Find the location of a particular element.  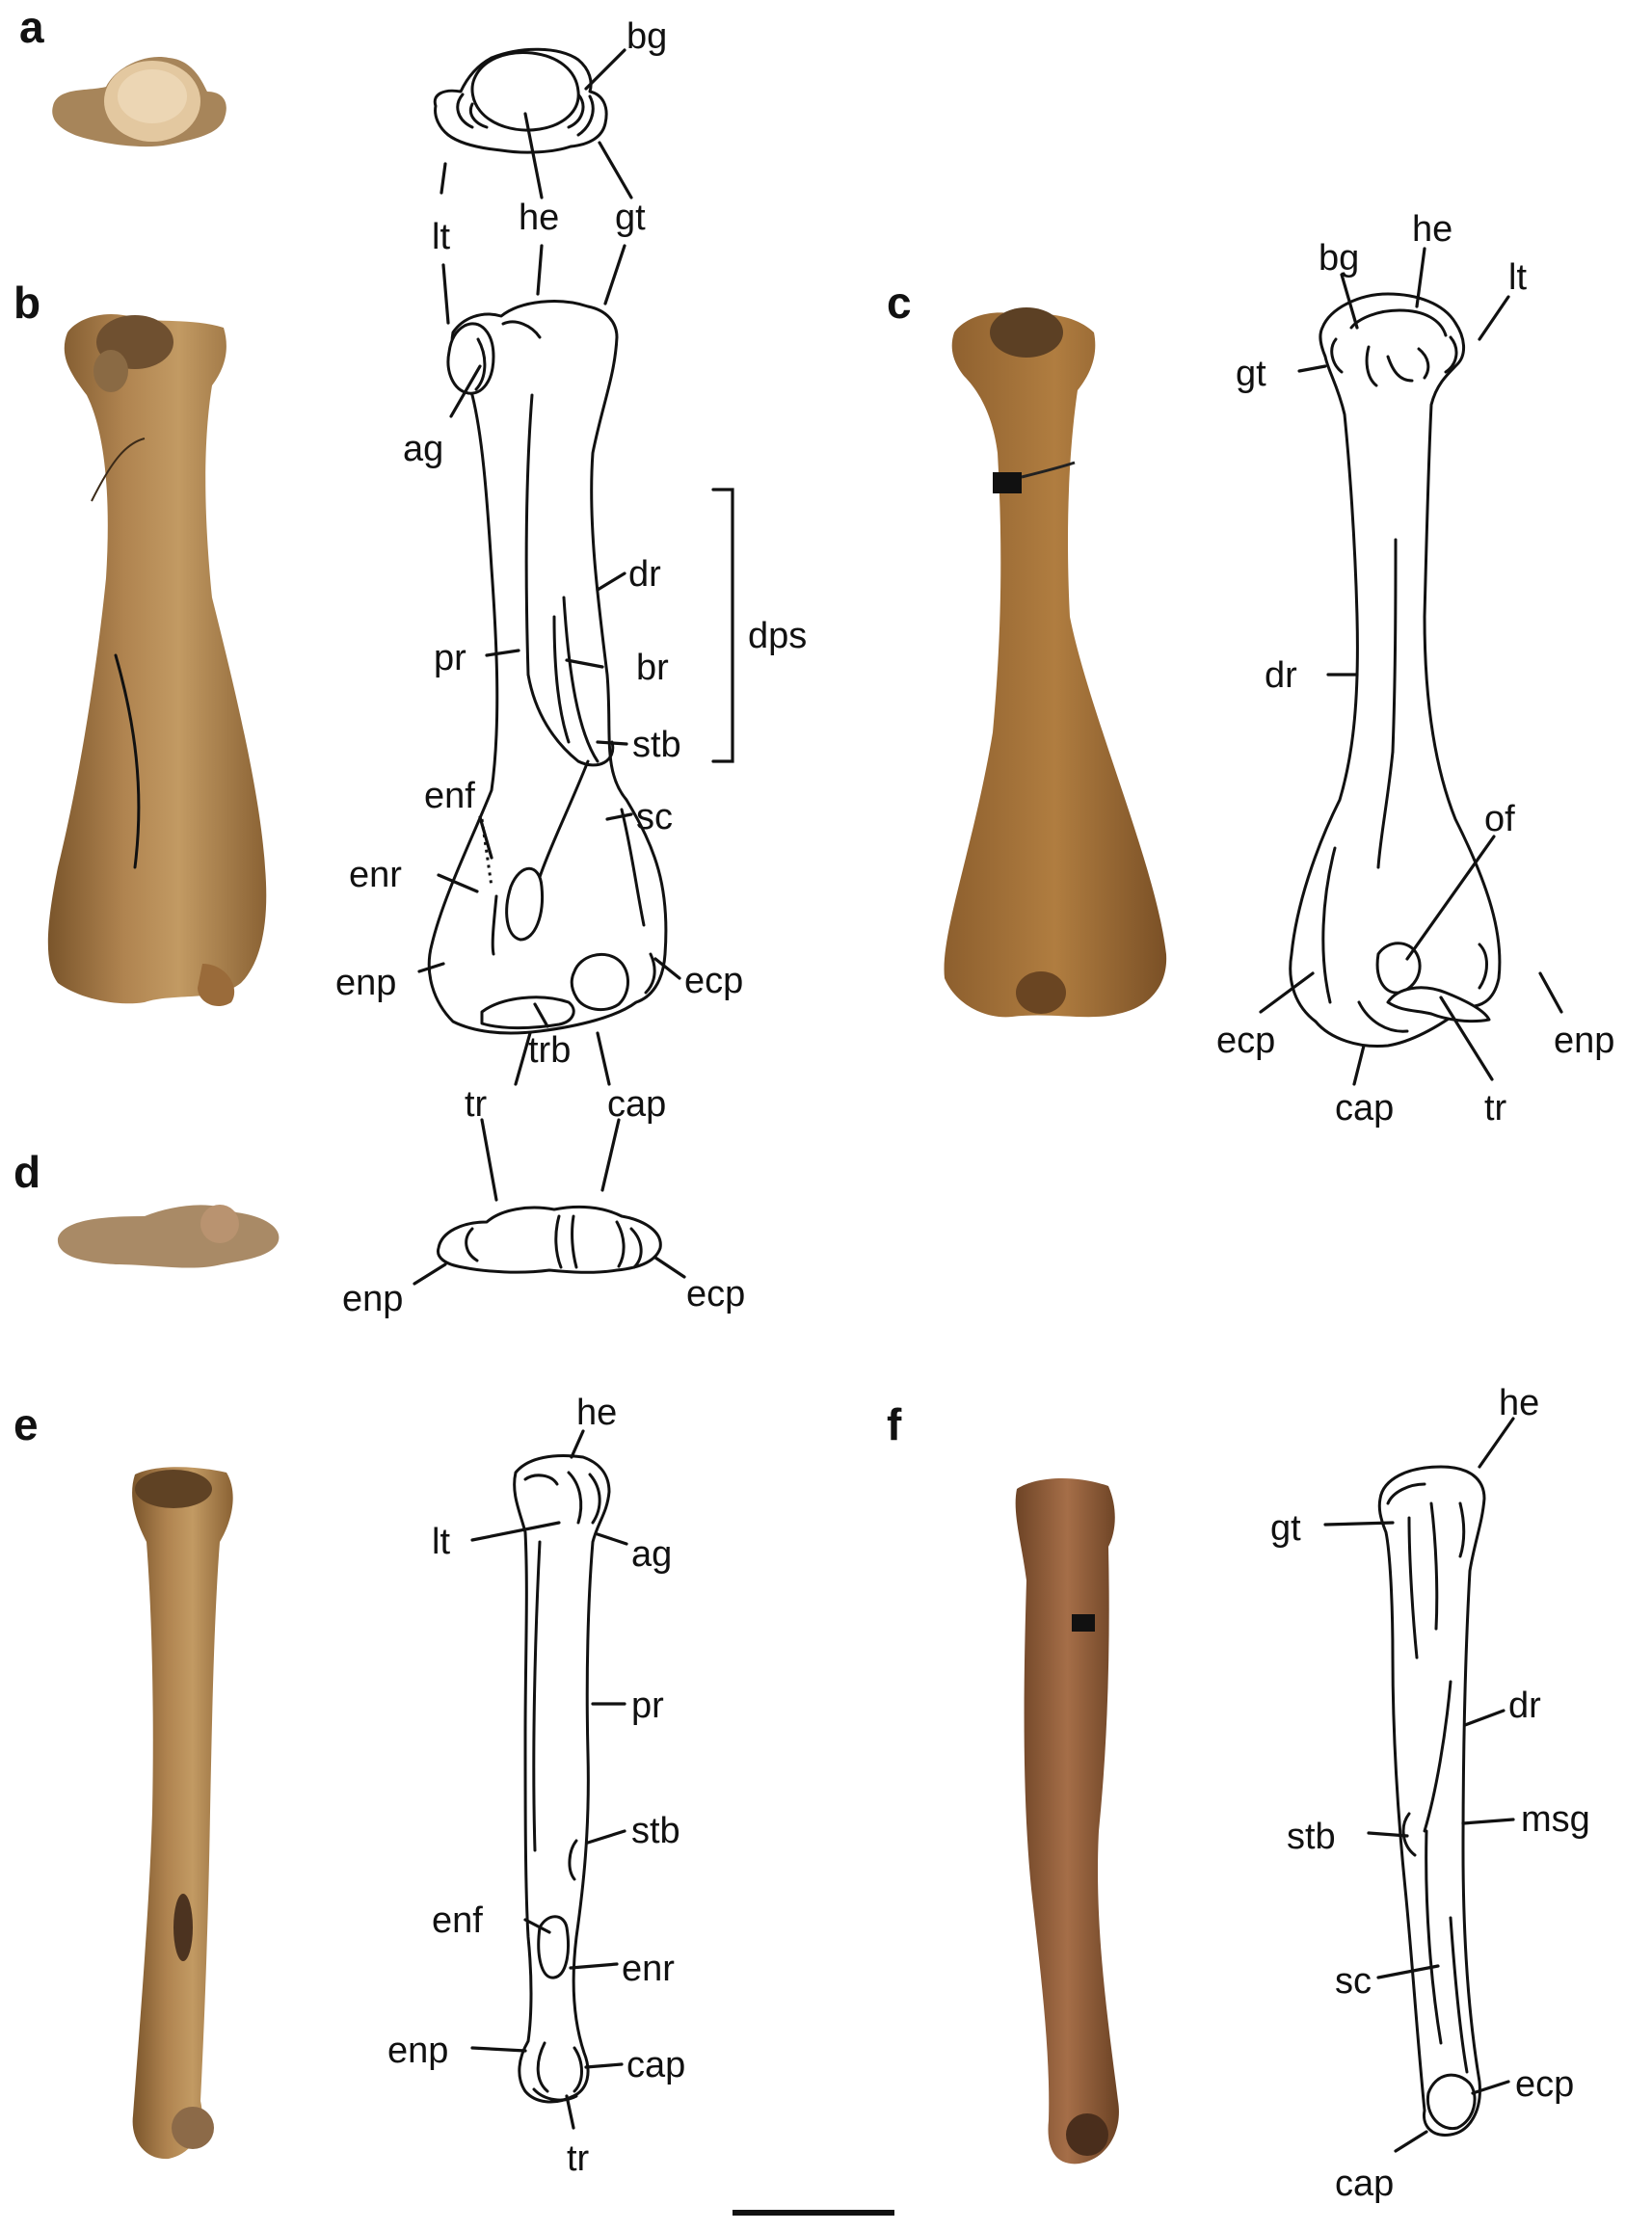

label-c-ecp: ecp is located at coordinates (1245, 1041).